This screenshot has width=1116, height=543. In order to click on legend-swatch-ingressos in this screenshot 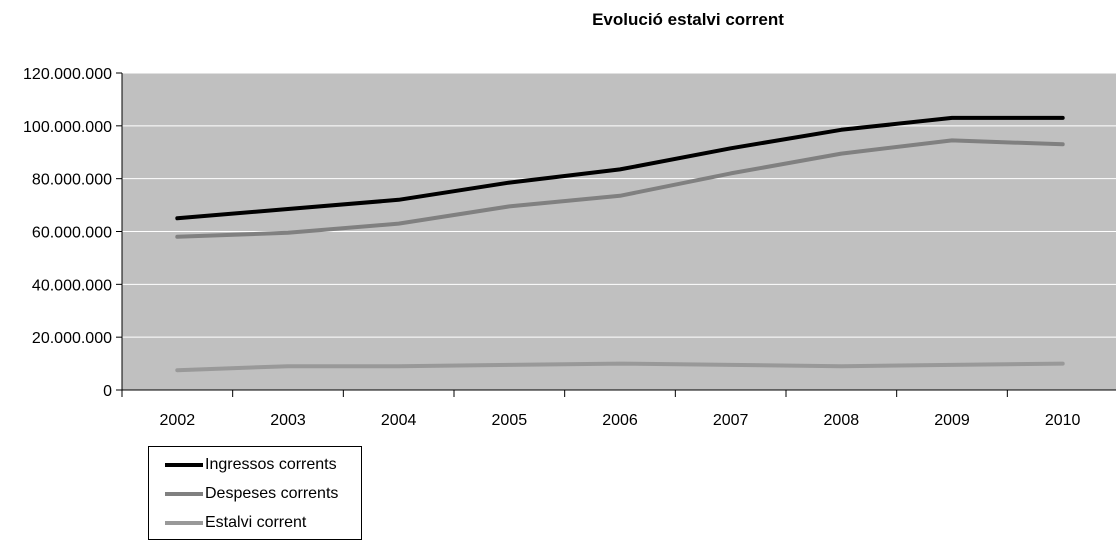, I will do `click(184, 464)`.